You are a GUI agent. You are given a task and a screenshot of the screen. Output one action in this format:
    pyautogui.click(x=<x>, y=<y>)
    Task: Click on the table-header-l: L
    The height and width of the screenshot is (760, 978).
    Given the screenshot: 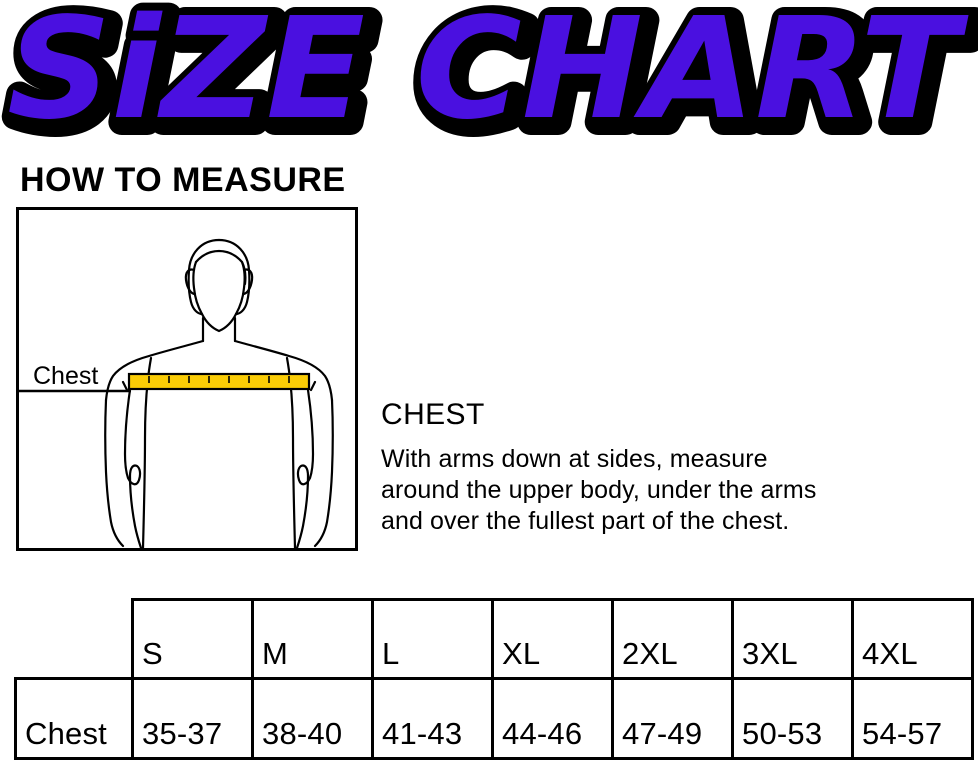 What is the action you would take?
    pyautogui.click(x=432, y=639)
    